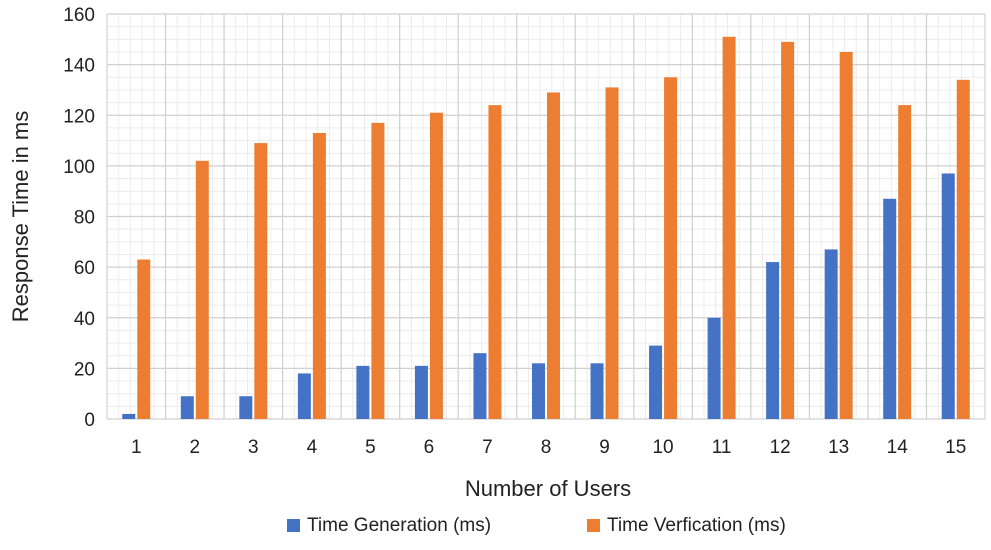 The height and width of the screenshot is (550, 991). Describe the element at coordinates (548, 488) in the screenshot. I see `x-axis-title: Number of Users` at that location.